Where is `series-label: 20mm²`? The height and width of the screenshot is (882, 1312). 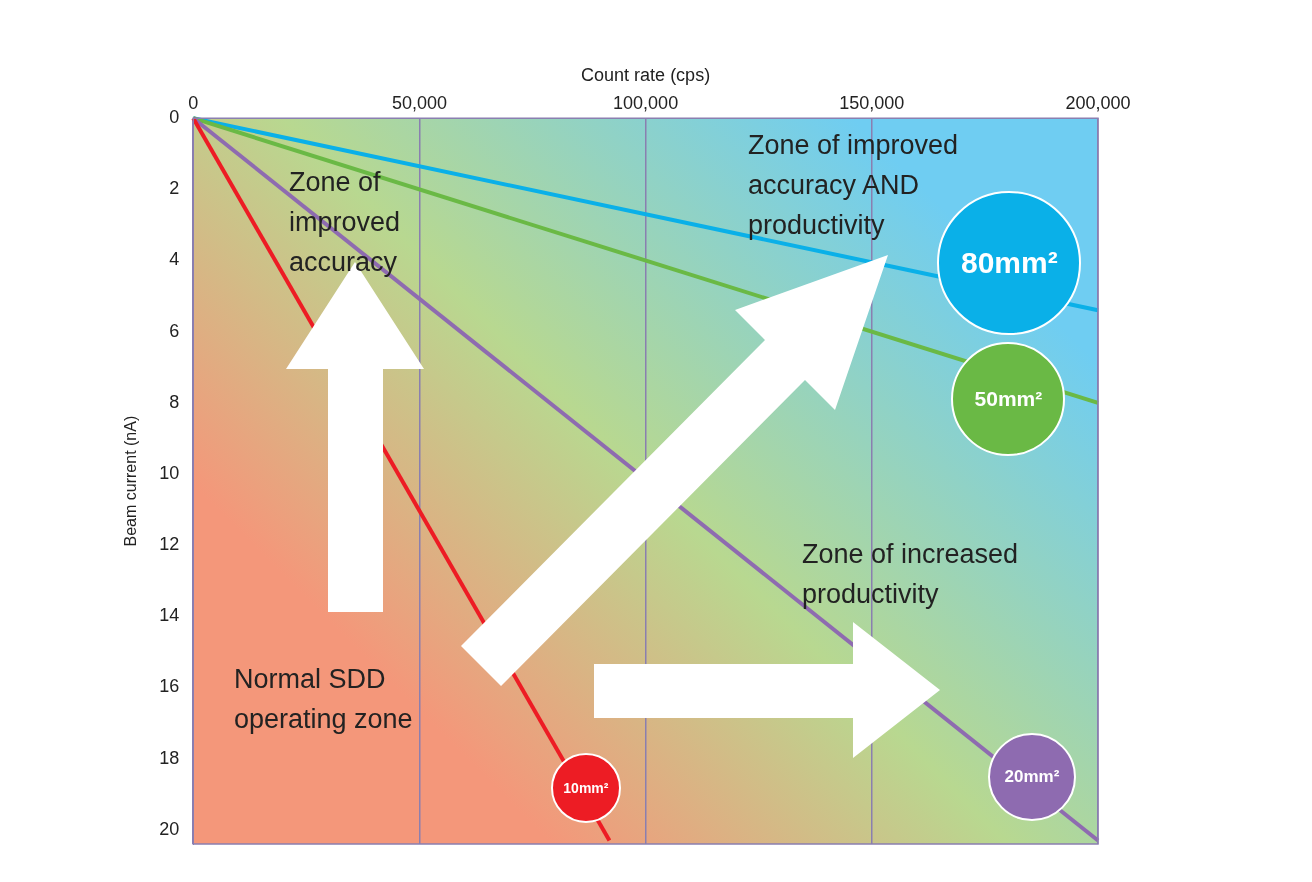 series-label: 20mm² is located at coordinates (1032, 777).